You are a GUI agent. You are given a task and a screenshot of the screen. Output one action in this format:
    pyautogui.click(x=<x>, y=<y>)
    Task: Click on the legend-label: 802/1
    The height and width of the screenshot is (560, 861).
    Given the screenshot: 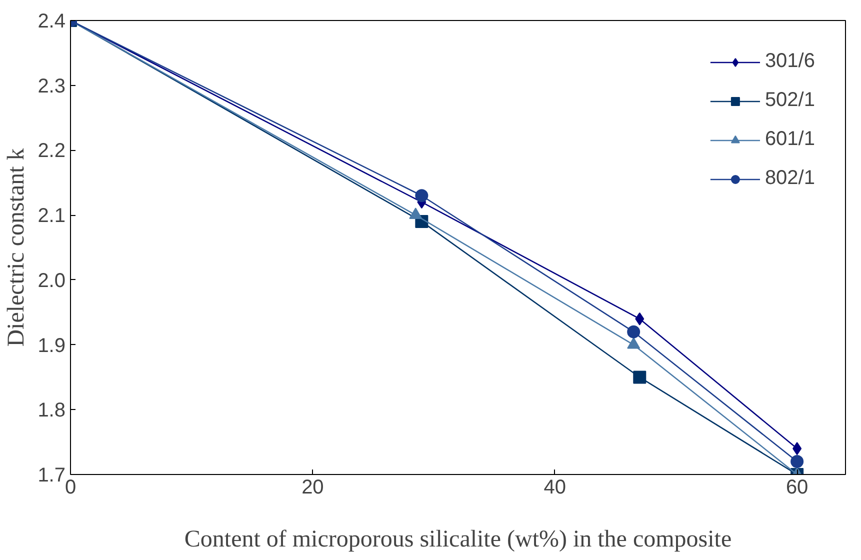 What is the action you would take?
    pyautogui.click(x=789, y=178)
    